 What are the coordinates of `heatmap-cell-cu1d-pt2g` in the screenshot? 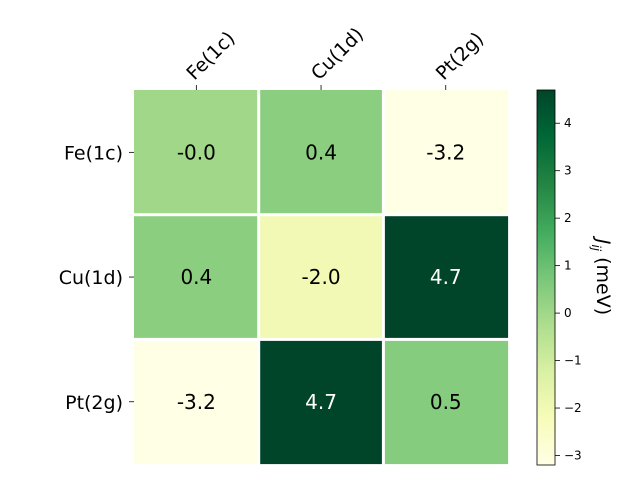 It's located at (446, 277).